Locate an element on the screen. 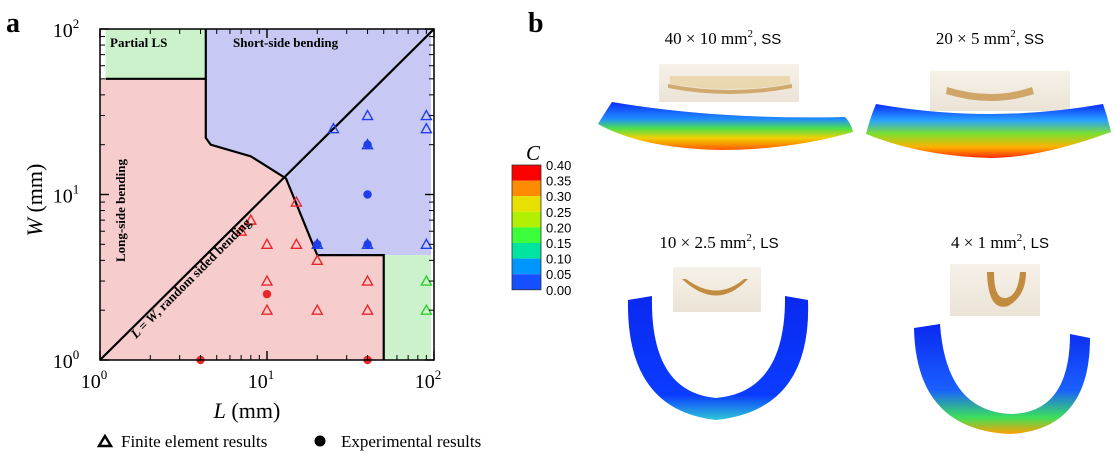 This screenshot has height=456, width=1113. region-label-partial-ls: Partial LS is located at coordinates (138, 42).